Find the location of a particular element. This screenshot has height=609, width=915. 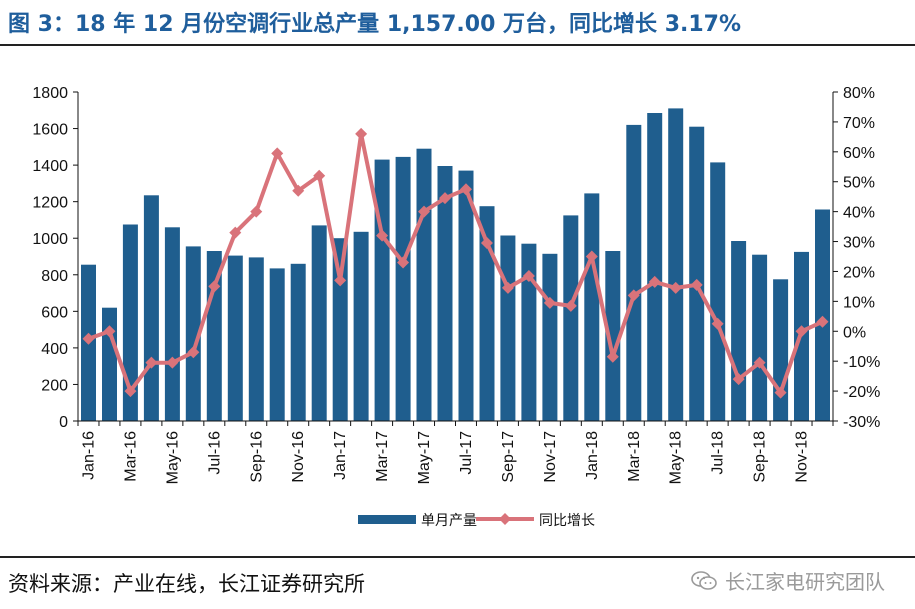

x-tick-label: Sep-16 is located at coordinates (256, 457).